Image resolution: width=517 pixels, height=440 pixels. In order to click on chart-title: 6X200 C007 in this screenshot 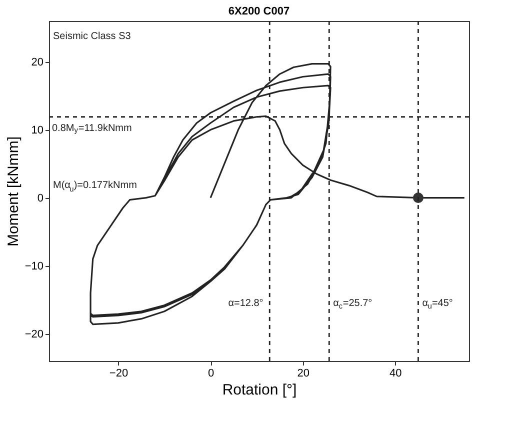, I will do `click(259, 11)`.